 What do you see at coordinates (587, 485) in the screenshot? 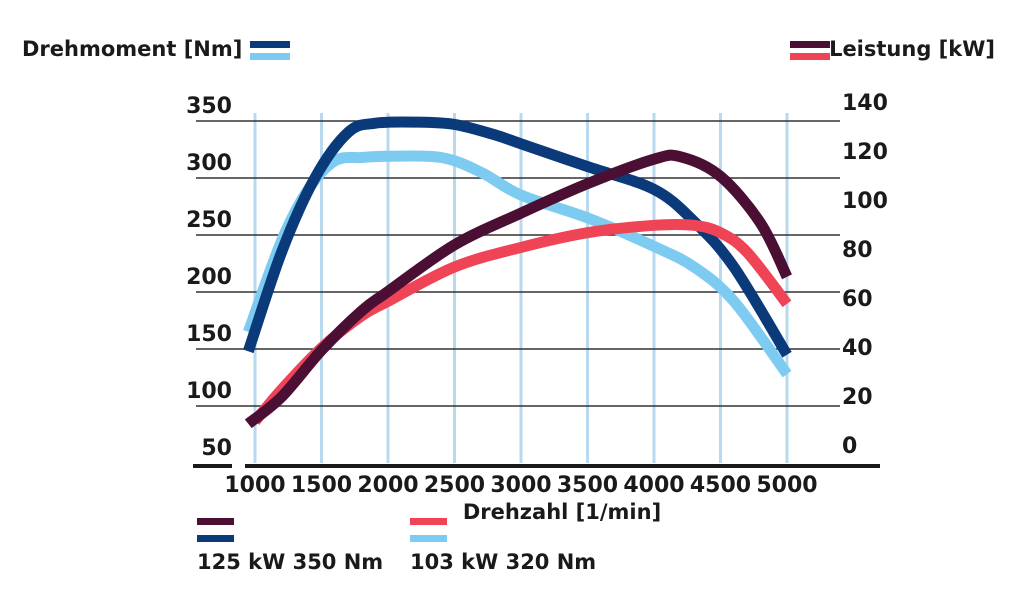
I see `x-tick-label: 3500` at bounding box center [587, 485].